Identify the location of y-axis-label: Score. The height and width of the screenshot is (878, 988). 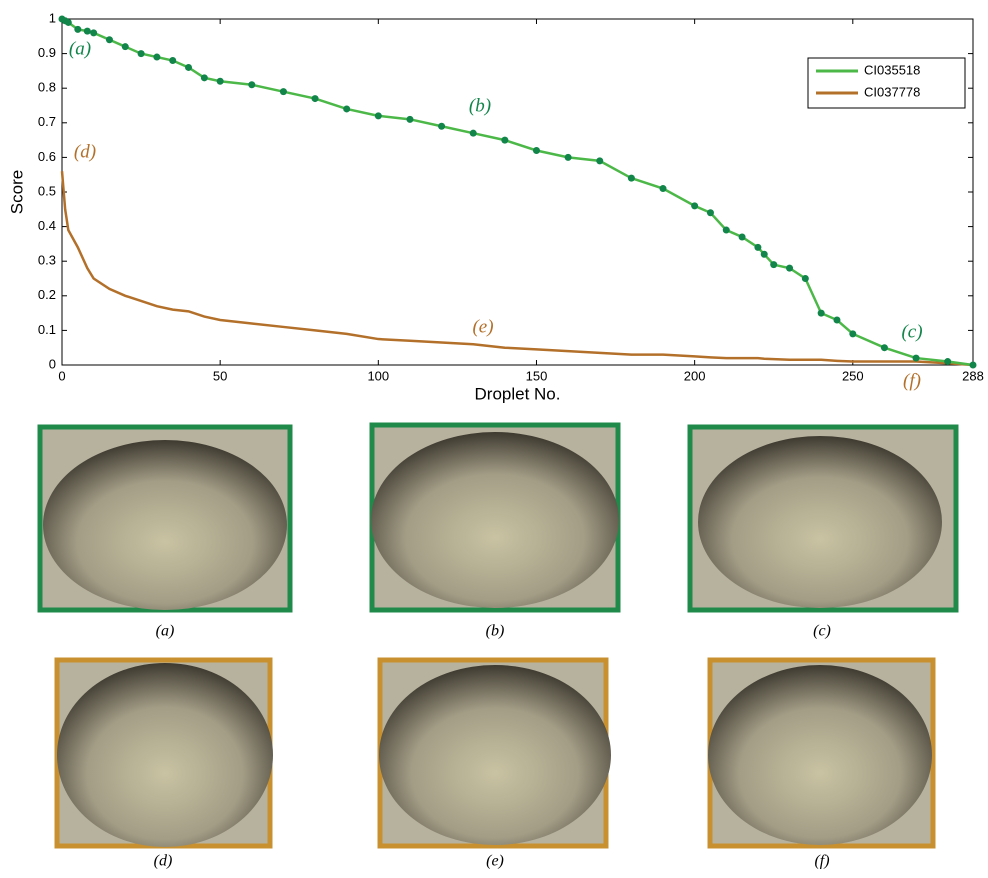
(16, 192).